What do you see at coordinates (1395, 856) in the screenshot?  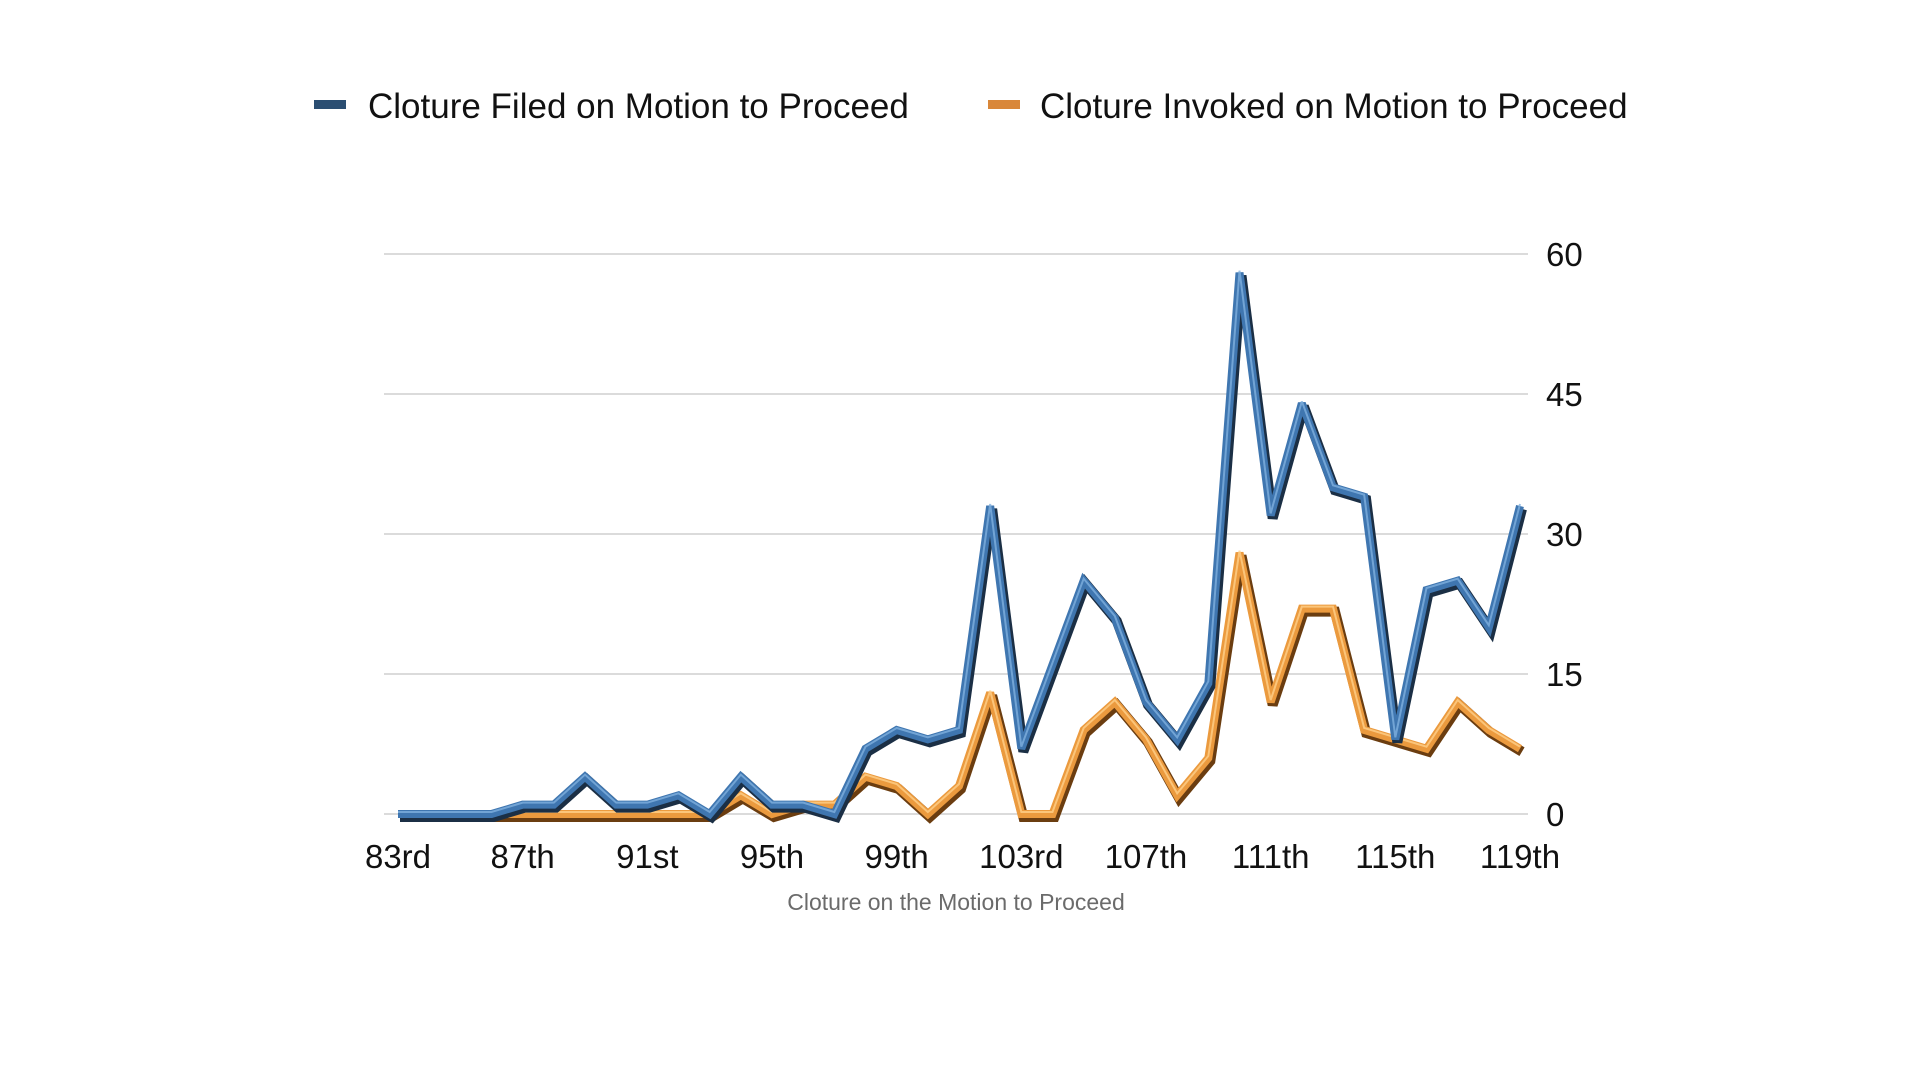 I see `x-tick-label: 115th` at bounding box center [1395, 856].